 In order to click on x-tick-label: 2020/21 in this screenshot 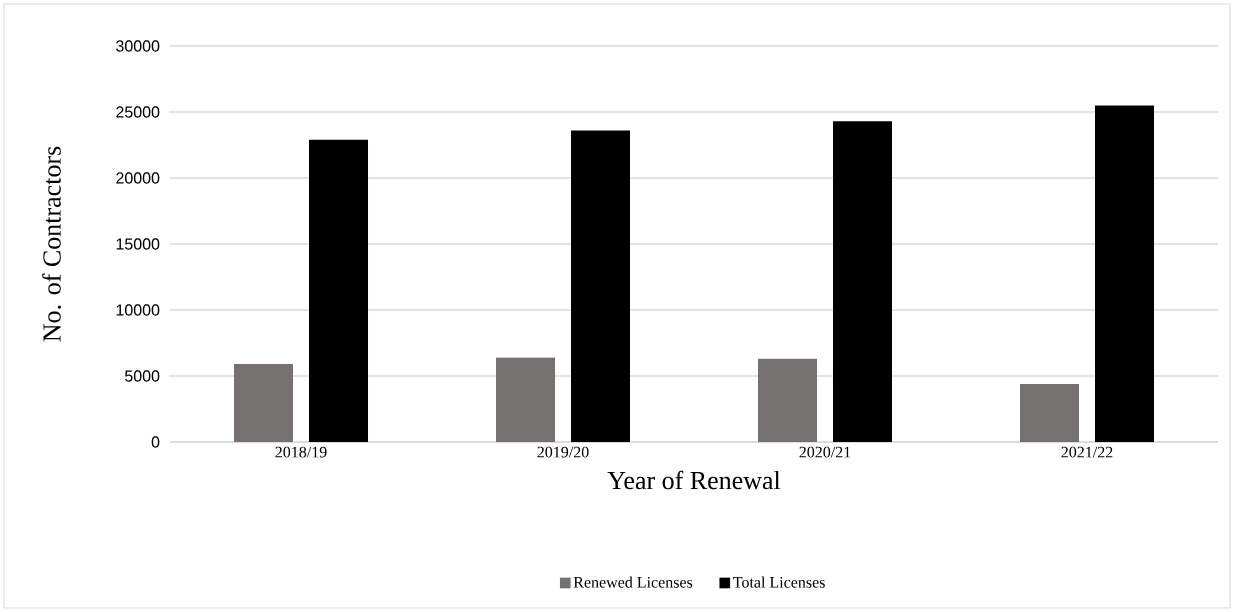, I will do `click(825, 452)`.